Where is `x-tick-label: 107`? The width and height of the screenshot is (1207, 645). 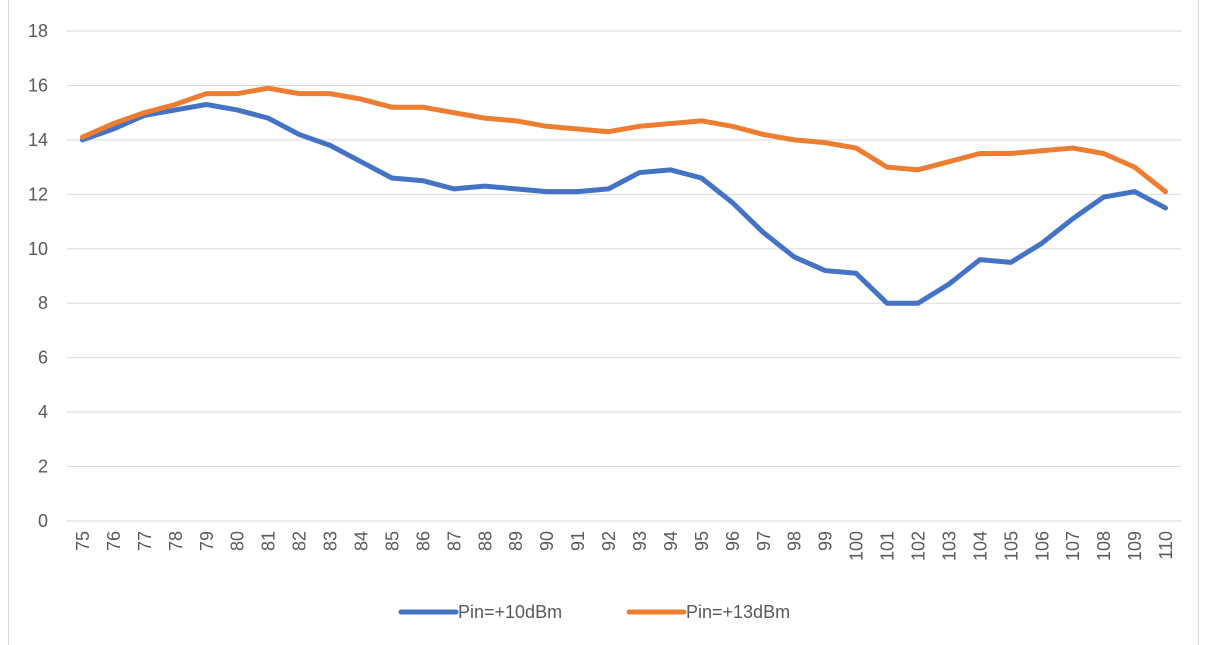 x-tick-label: 107 is located at coordinates (1073, 546).